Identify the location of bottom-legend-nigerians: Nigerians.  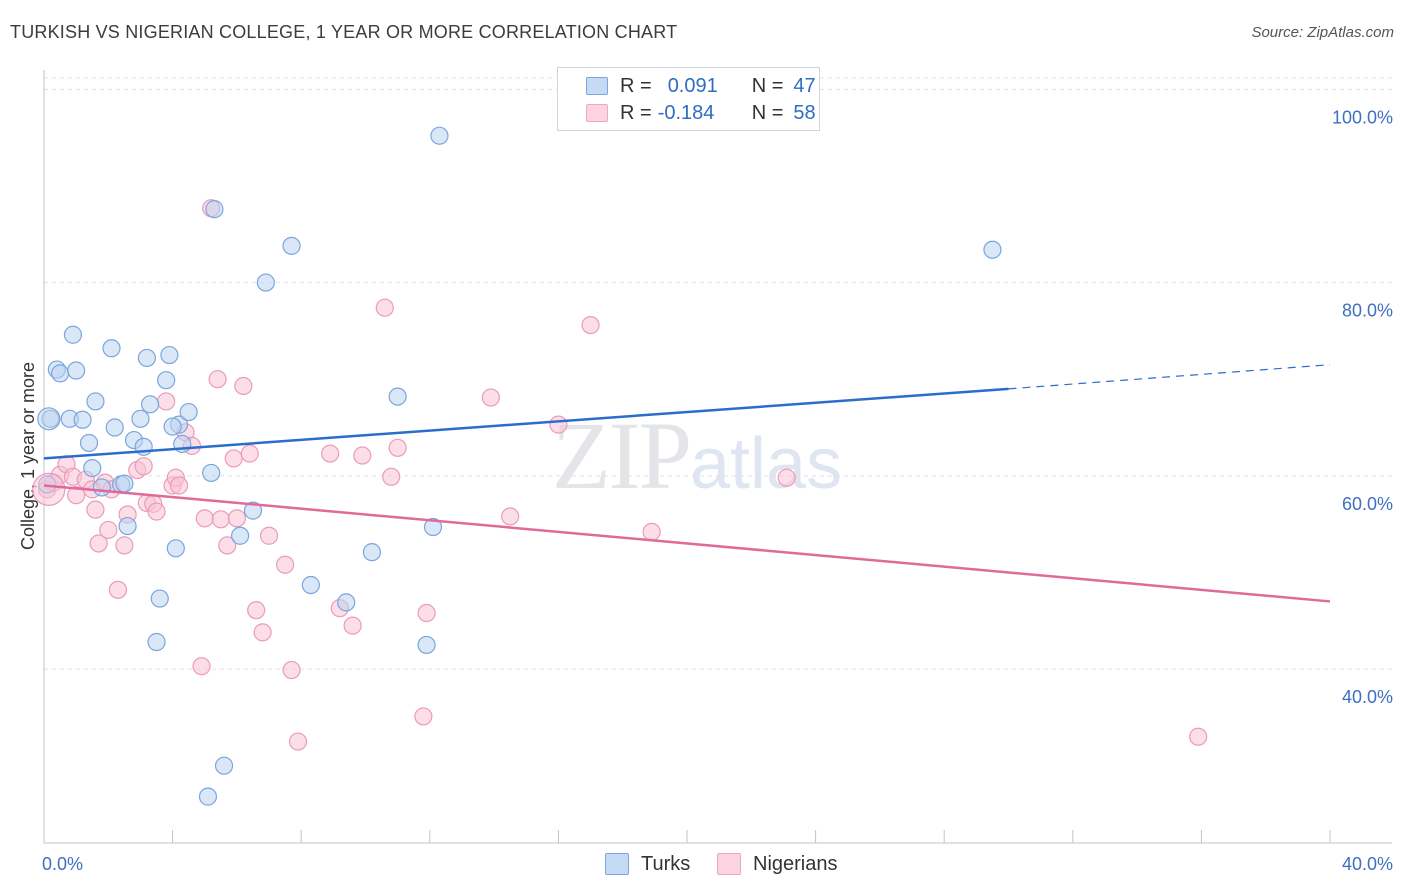
(777, 864).